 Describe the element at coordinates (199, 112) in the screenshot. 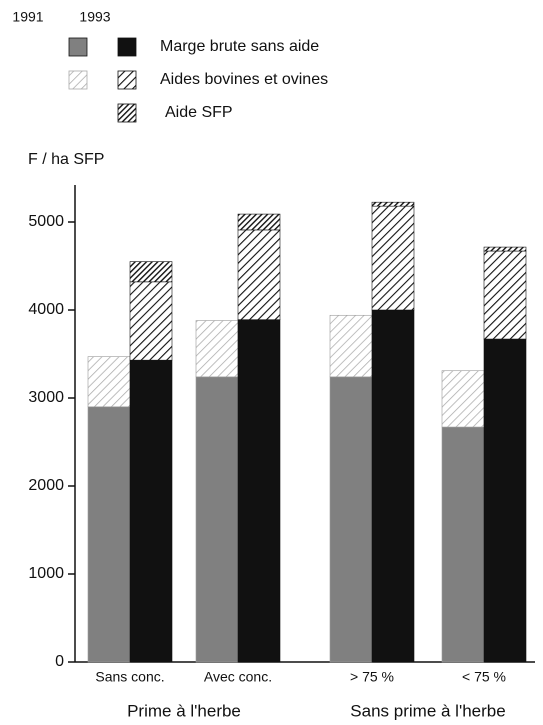

I see `legend-label: Aide SFP` at that location.